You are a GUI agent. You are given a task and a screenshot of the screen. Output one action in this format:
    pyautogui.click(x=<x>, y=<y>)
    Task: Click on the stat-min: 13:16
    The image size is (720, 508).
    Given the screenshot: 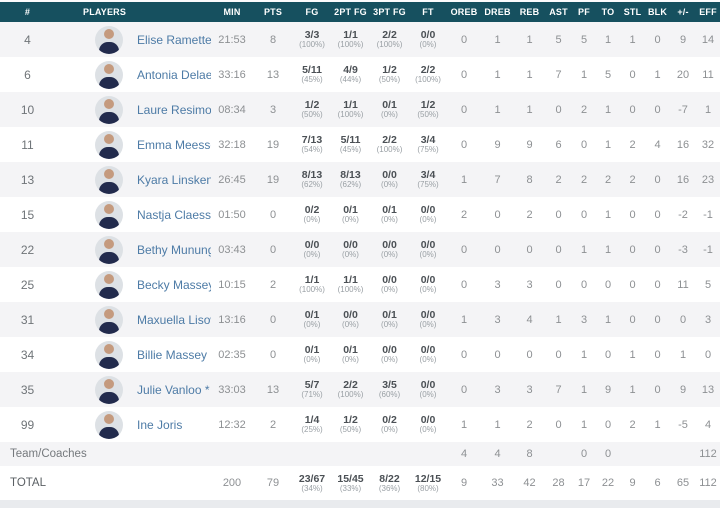 What is the action you would take?
    pyautogui.click(x=232, y=319)
    